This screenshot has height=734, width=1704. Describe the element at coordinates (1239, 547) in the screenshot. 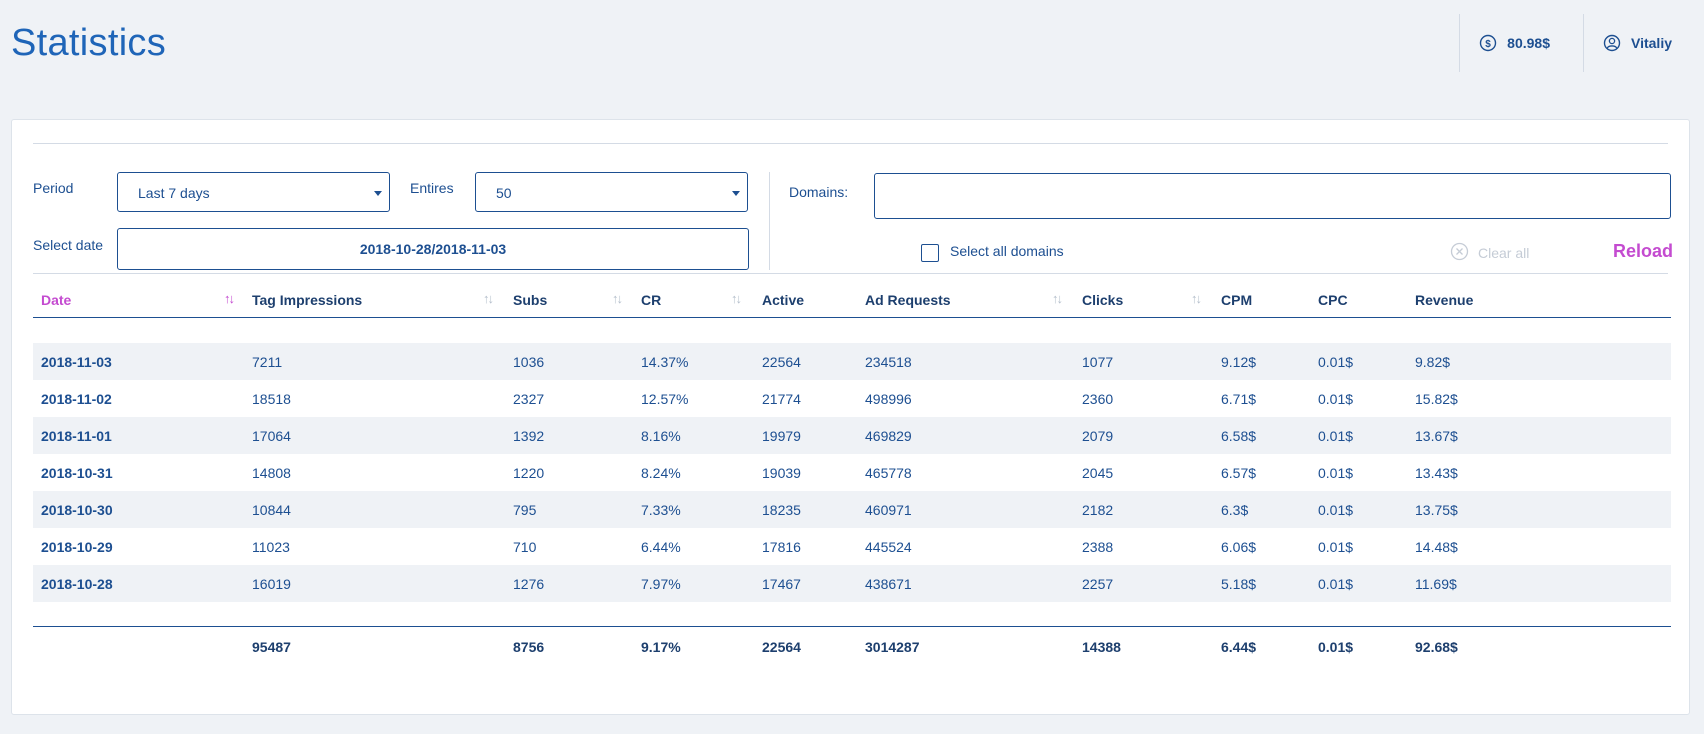

I see `cell-cpm: 6.06$` at that location.